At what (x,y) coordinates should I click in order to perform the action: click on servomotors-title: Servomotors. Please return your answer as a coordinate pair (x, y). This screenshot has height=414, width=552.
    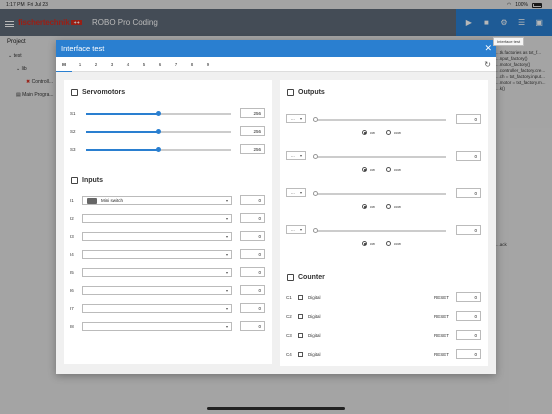
    Looking at the image, I should click on (98, 92).